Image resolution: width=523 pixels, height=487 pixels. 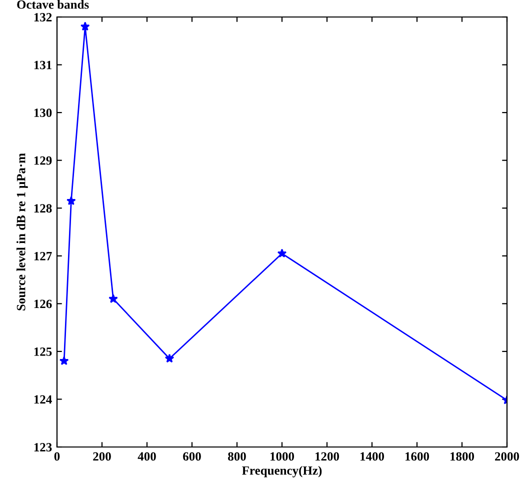 What do you see at coordinates (43, 256) in the screenshot?
I see `y-tick-label: 127` at bounding box center [43, 256].